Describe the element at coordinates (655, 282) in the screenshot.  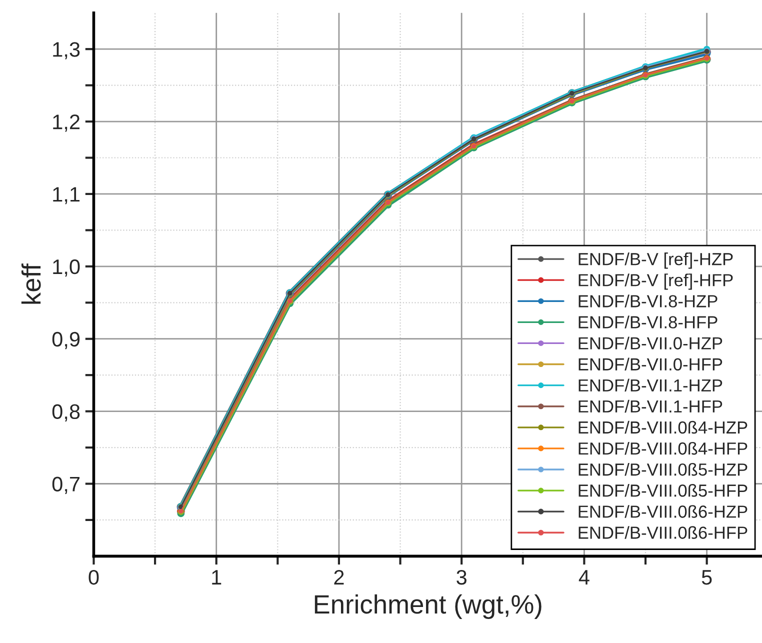
I see `legend-label: ENDF/B-V [ref]-HFP` at that location.